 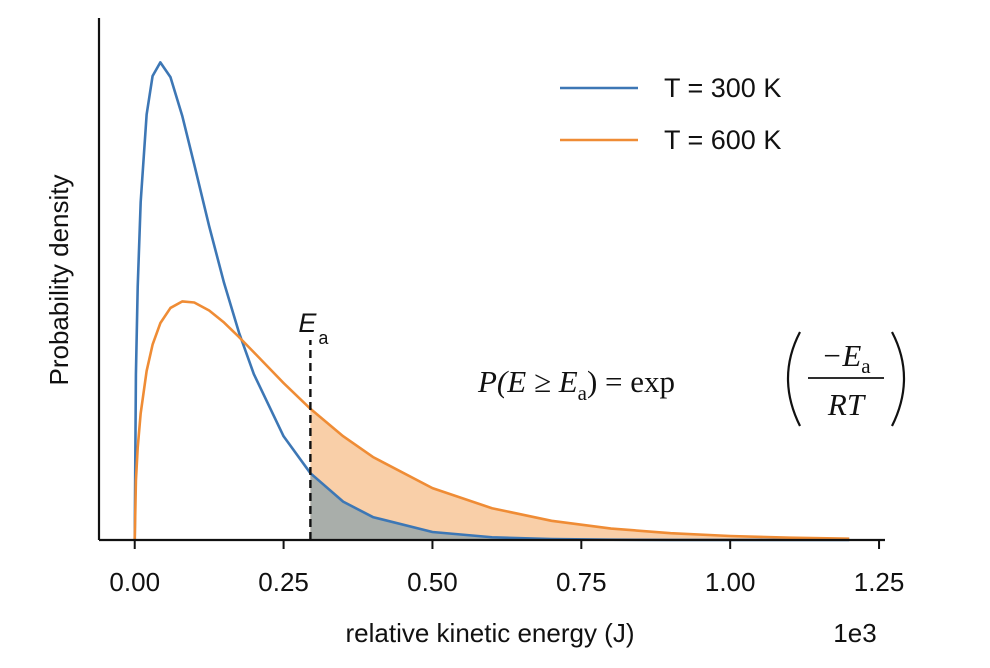 I want to click on x-offset-label: 1e3, so click(x=854, y=633).